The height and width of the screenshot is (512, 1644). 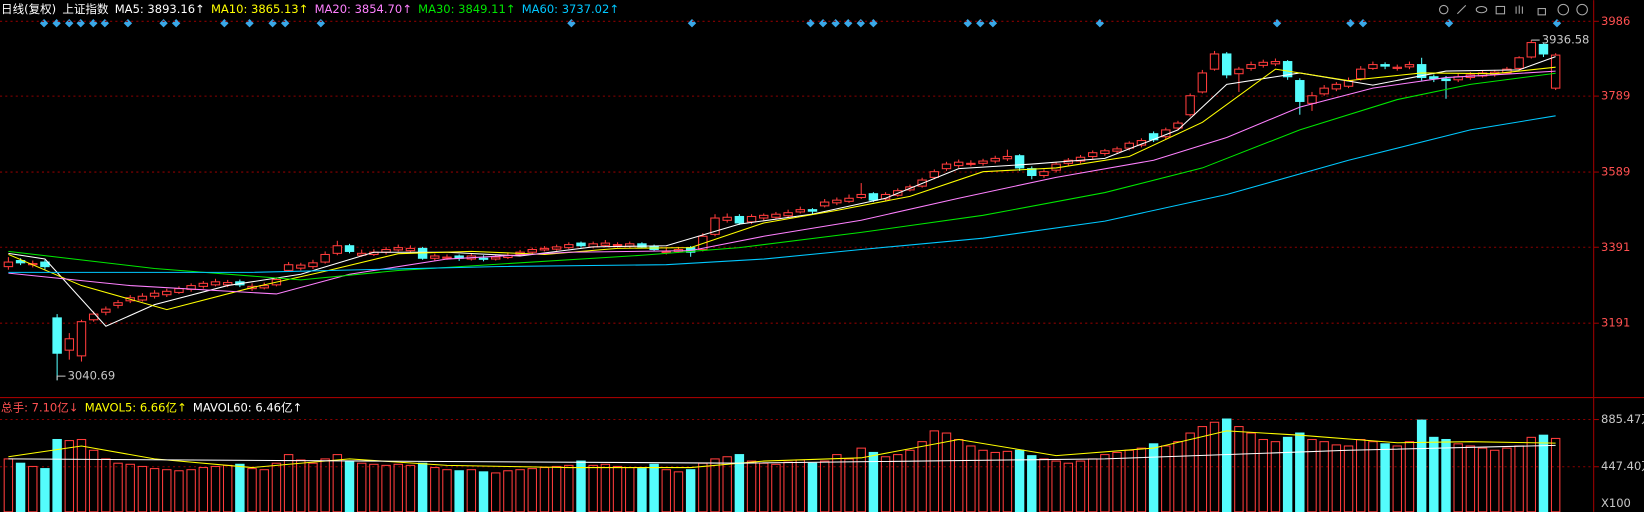 I want to click on y-tick-label: 447.40万, so click(x=1622, y=466).